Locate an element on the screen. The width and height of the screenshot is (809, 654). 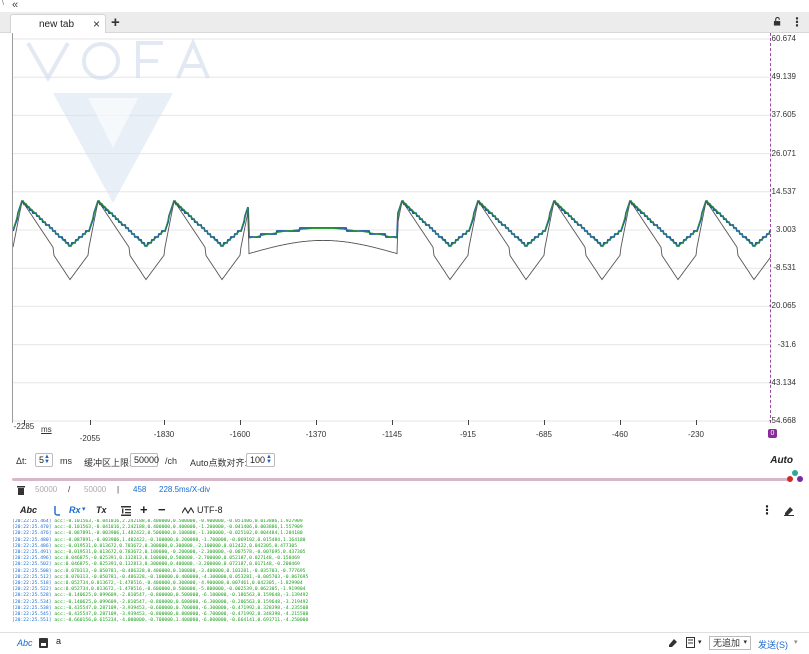
y-tick-label: -8.531 is located at coordinates (784, 268).